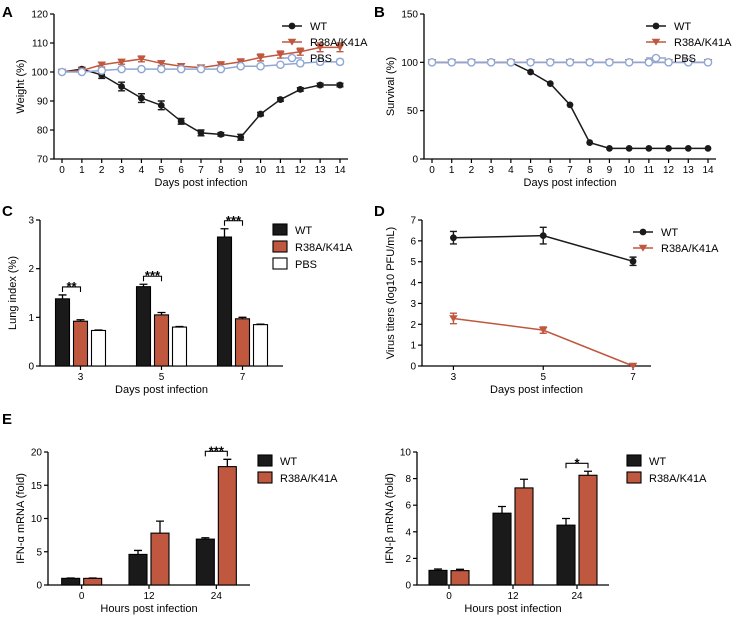  I want to click on series-line, so click(200, 103).